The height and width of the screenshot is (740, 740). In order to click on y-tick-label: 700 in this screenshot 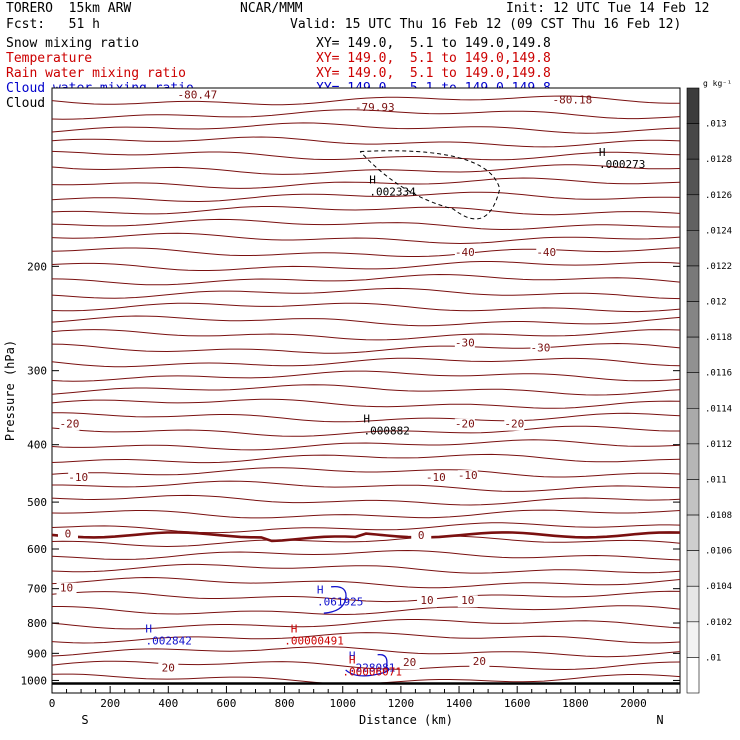, I will do `click(37, 589)`.